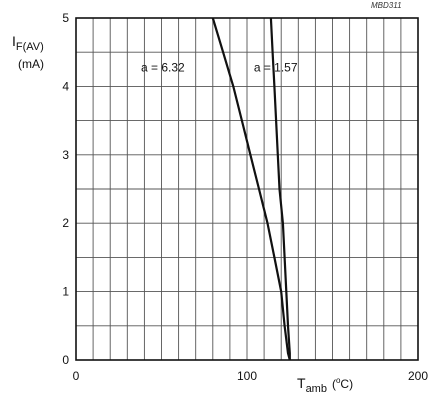 The image size is (432, 403). I want to click on series-label: a = 6.32, so click(163, 67).